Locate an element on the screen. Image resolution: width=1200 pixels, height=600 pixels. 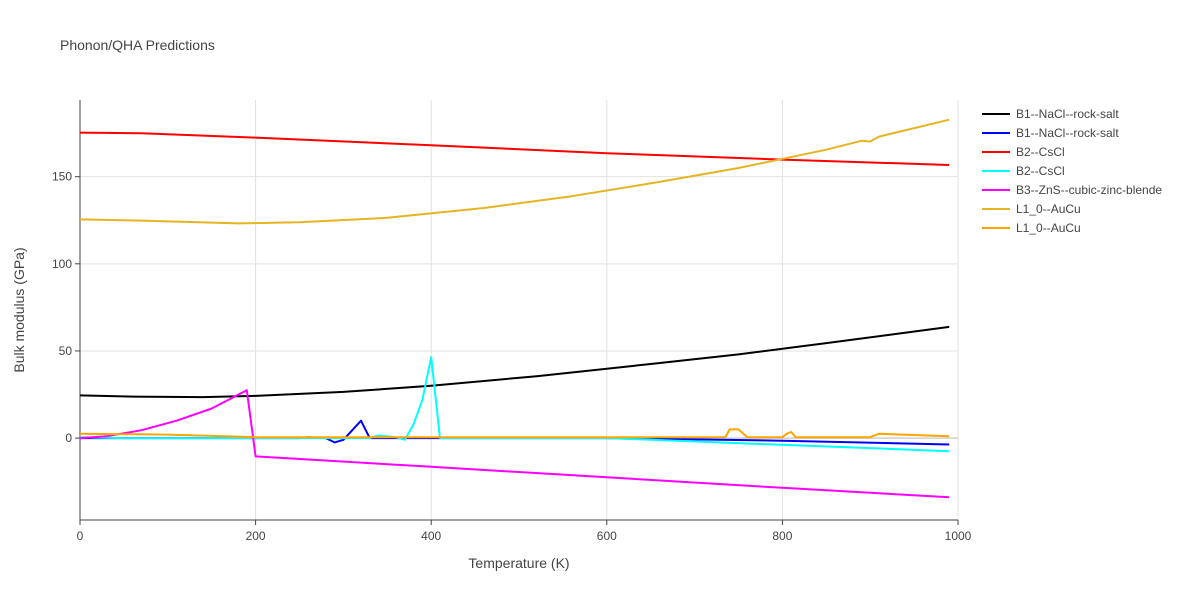
x-tick-label: 800 is located at coordinates (782, 536).